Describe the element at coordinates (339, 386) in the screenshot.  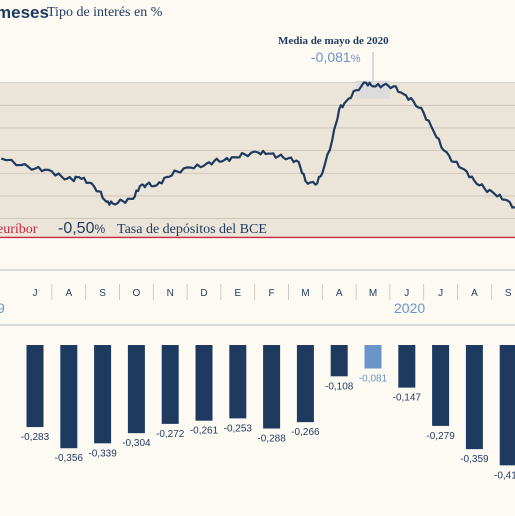
I see `bar-data-label: -0,108` at that location.